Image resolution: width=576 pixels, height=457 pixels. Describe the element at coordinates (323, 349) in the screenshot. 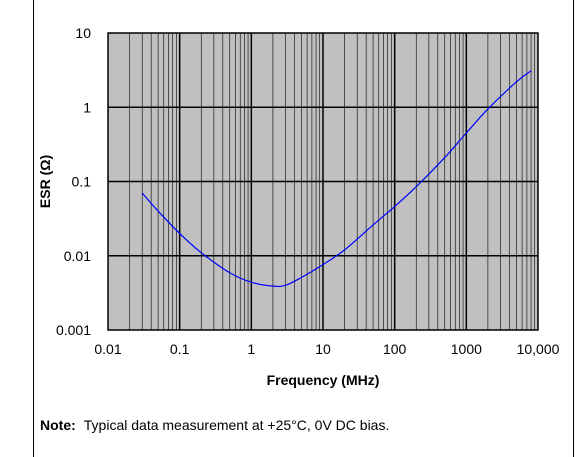

I see `x-tick-label: 10` at that location.